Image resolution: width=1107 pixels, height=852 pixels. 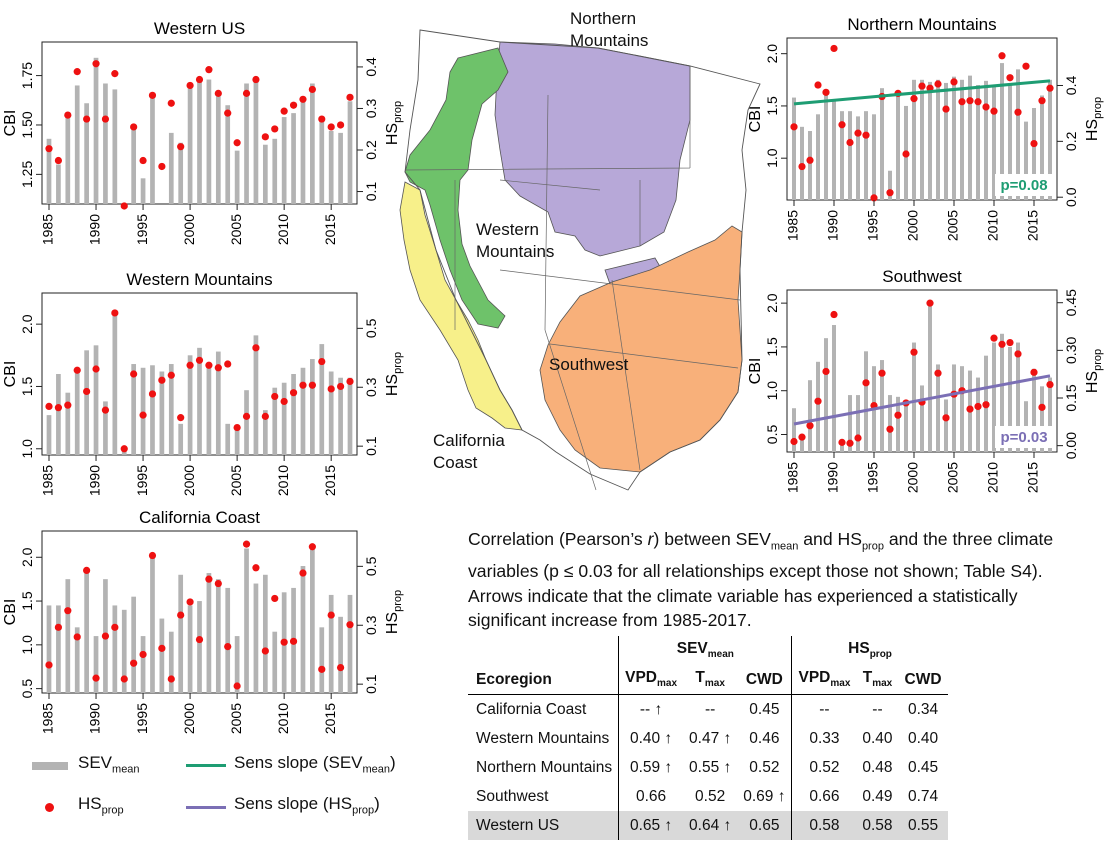 I want to click on table-cell: --, so click(x=710, y=709).